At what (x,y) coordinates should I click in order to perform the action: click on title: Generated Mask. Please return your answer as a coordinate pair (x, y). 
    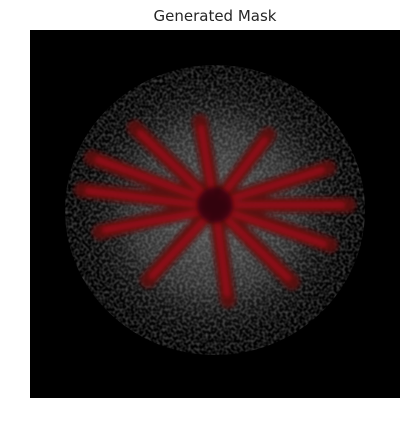
    Looking at the image, I should click on (215, 16).